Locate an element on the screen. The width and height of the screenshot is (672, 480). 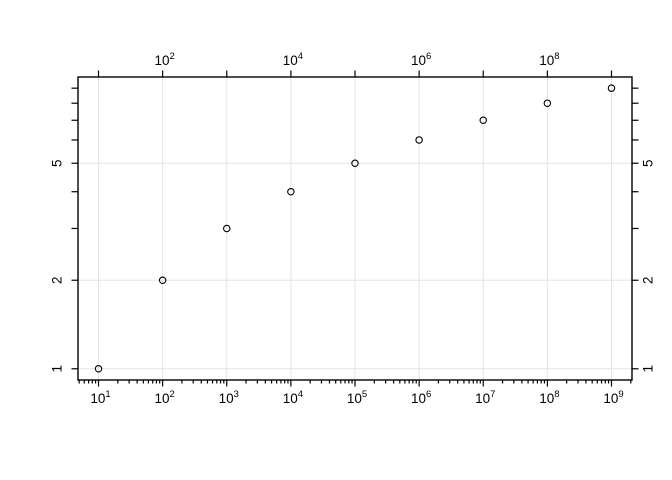
x-tick-label-bottom: 10⁸ is located at coordinates (549, 397).